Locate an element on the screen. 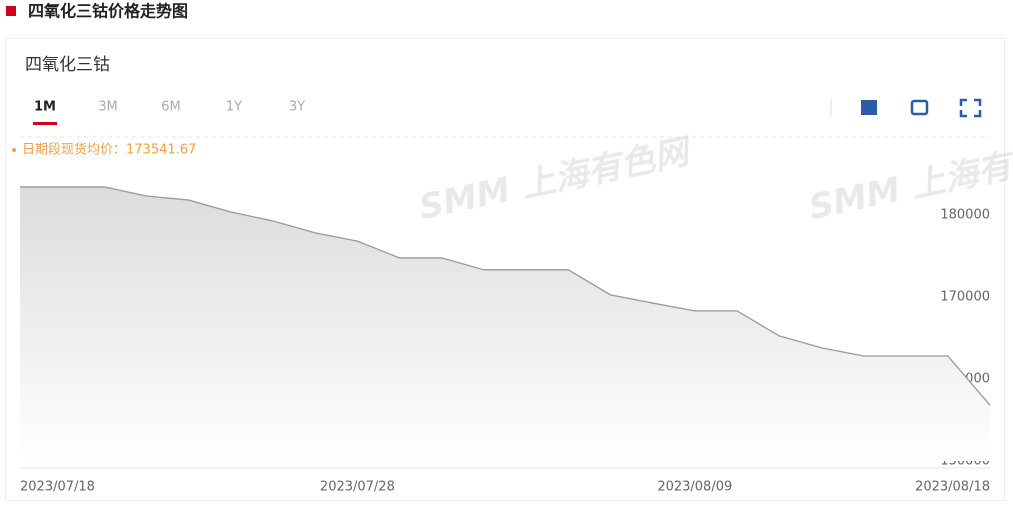 The image size is (1013, 527). annotation-bullet is located at coordinates (14, 150).